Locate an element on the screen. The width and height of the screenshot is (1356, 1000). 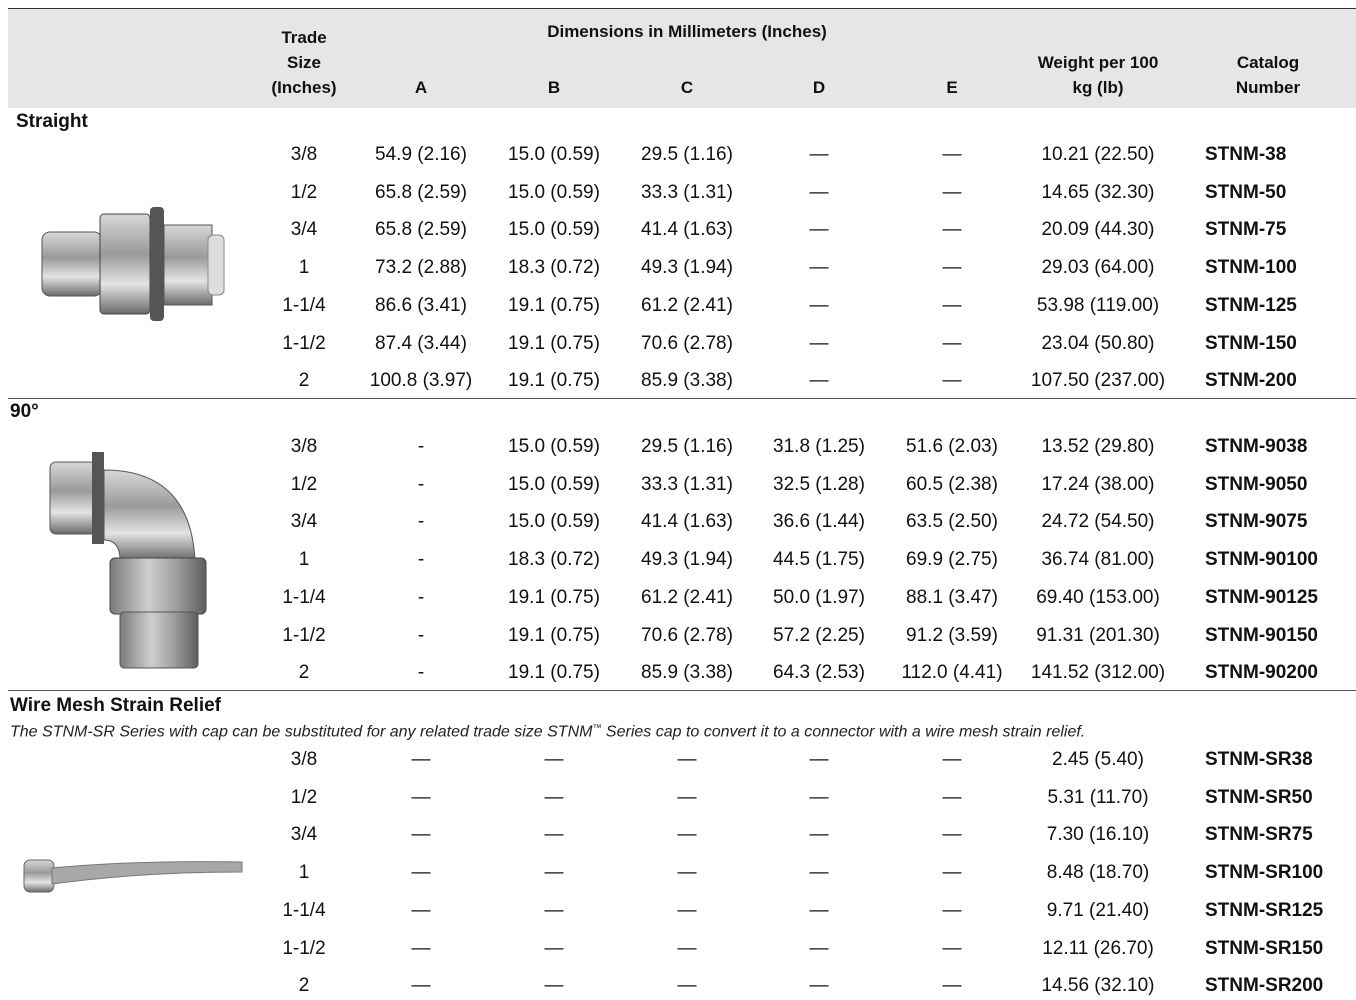
table-cell: 29.03 (64.00) is located at coordinates (1098, 268).